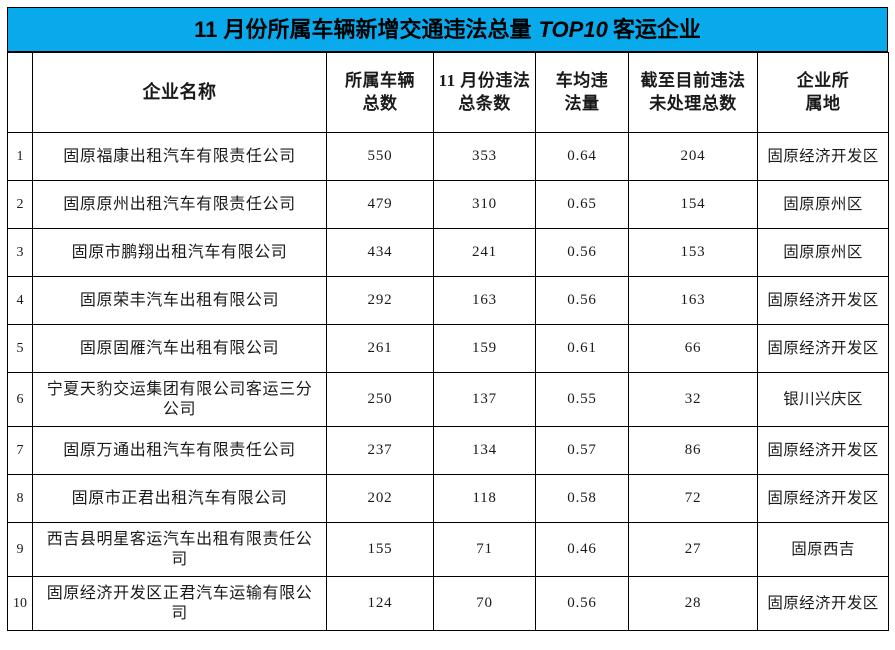 The width and height of the screenshot is (895, 650). Describe the element at coordinates (582, 204) in the screenshot. I see `cell-per-vehicle: 0.65` at that location.